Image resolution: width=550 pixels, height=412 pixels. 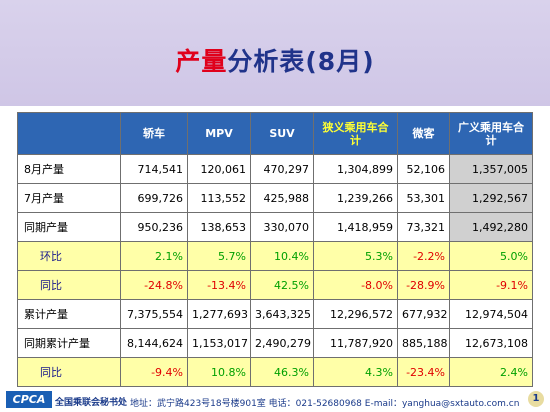 I want to click on page-title: 产量分析表(8月), so click(x=275, y=60).